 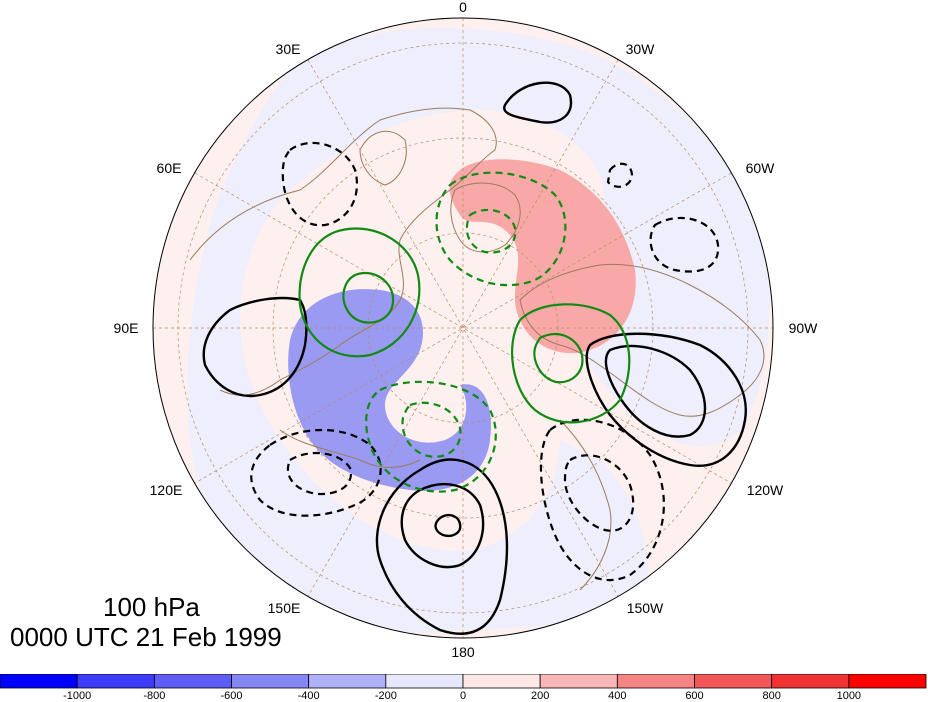 I want to click on lon-label-30w: 30W, so click(x=641, y=49).